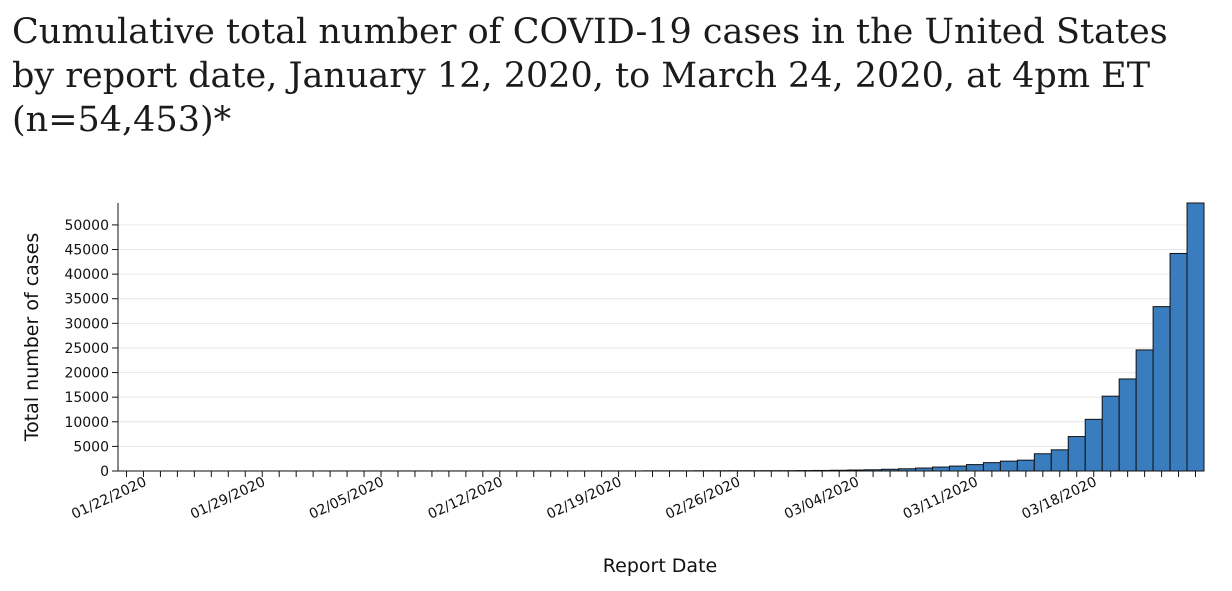  Describe the element at coordinates (1093, 445) in the screenshot. I see `bar-03-18-2020` at that location.